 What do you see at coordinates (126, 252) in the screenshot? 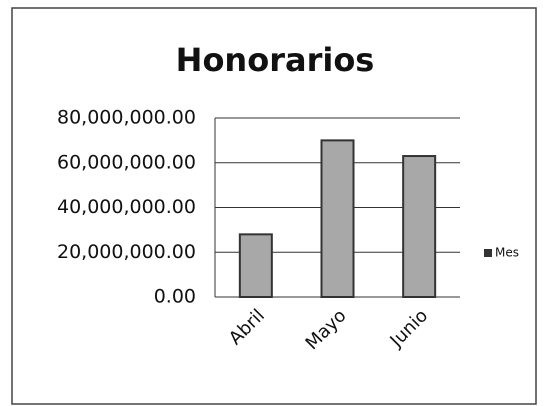
I see `y-tick-label: 20,000,000.00` at bounding box center [126, 252].